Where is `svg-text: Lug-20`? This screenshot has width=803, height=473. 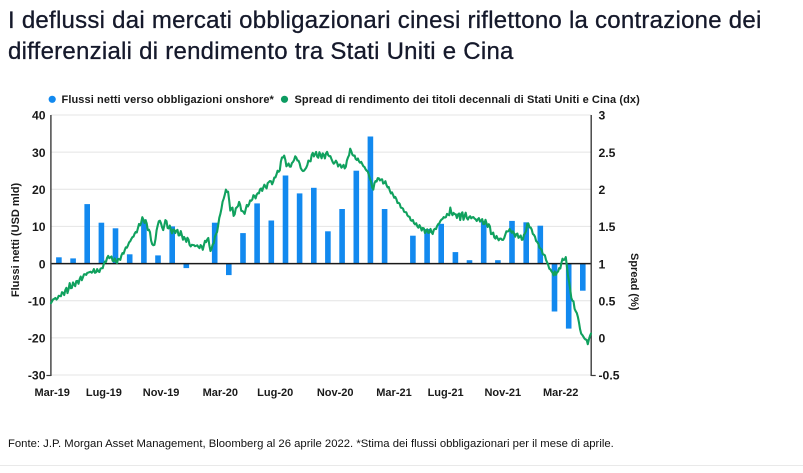 svg-text: Lug-20 is located at coordinates (275, 393).